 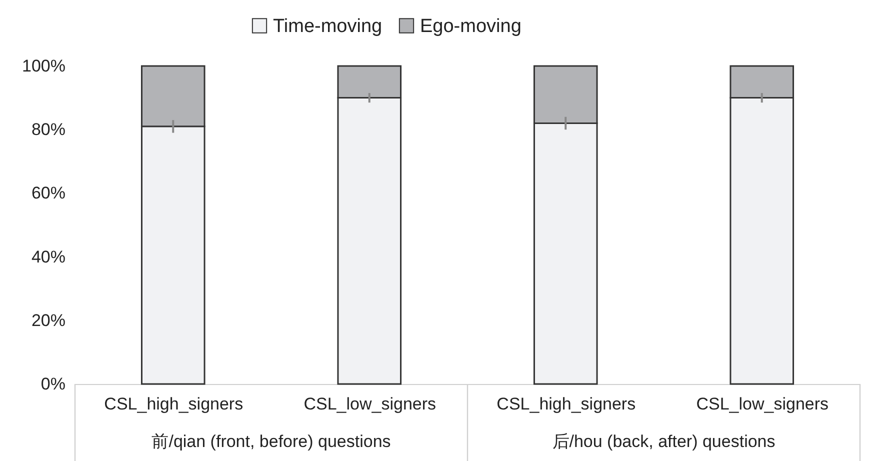 What do you see at coordinates (471, 26) in the screenshot?
I see `legend-label: Ego-moving` at bounding box center [471, 26].